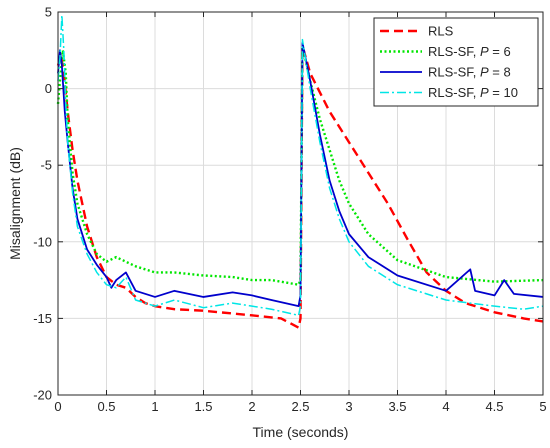  I want to click on legend-label: RLS-SF, P = 8, so click(469, 72).